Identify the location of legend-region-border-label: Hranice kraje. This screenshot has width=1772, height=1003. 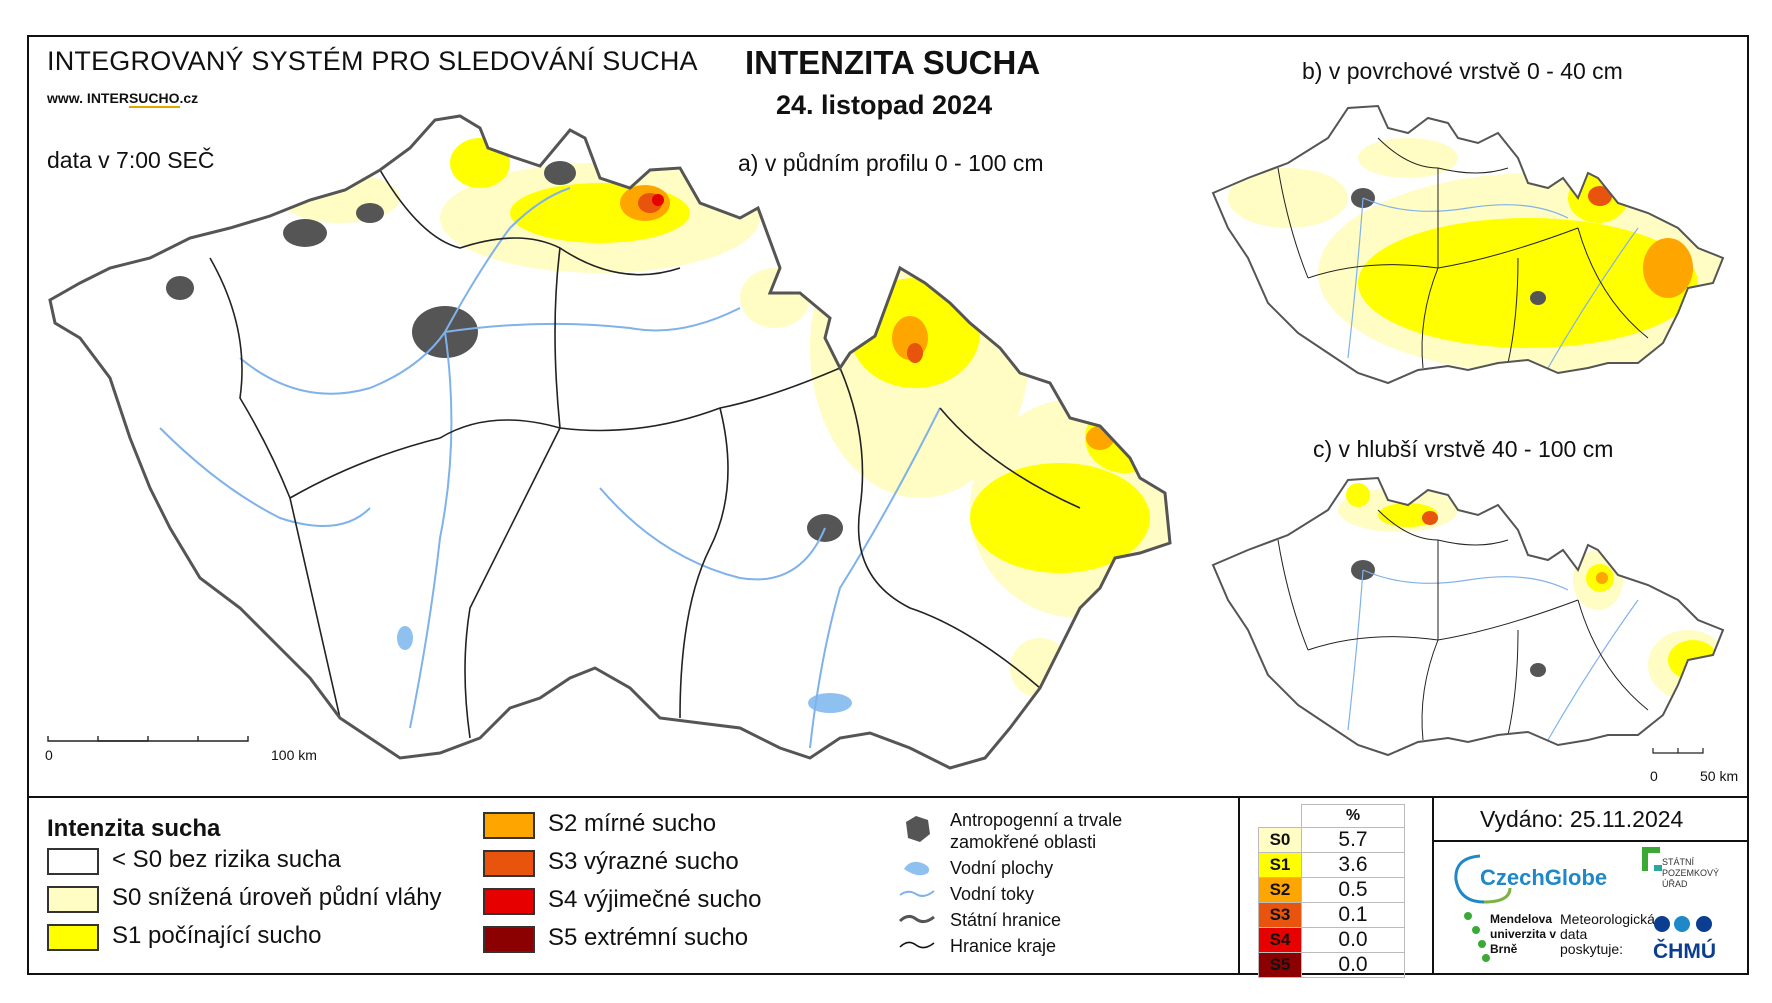
(1003, 946).